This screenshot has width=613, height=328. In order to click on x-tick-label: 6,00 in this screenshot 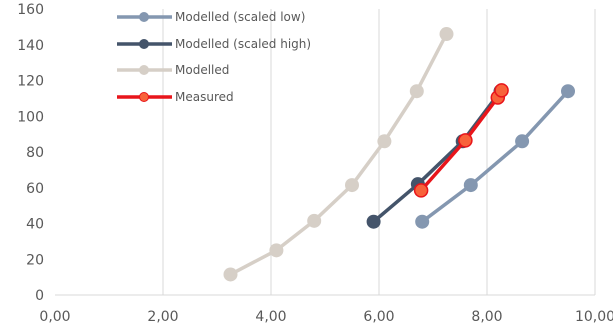, I will do `click(378, 317)`.